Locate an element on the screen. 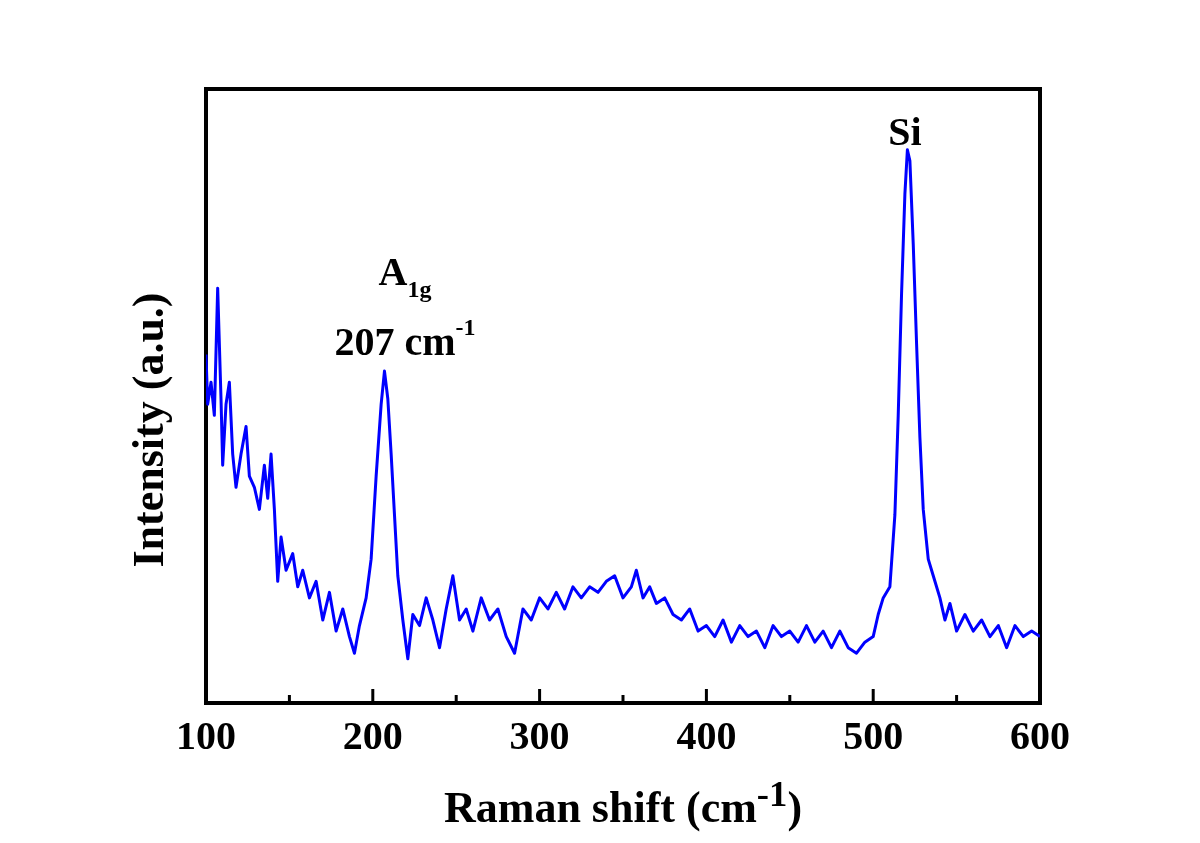 The width and height of the screenshot is (1200, 843). x-tick-label: 200 is located at coordinates (372, 736).